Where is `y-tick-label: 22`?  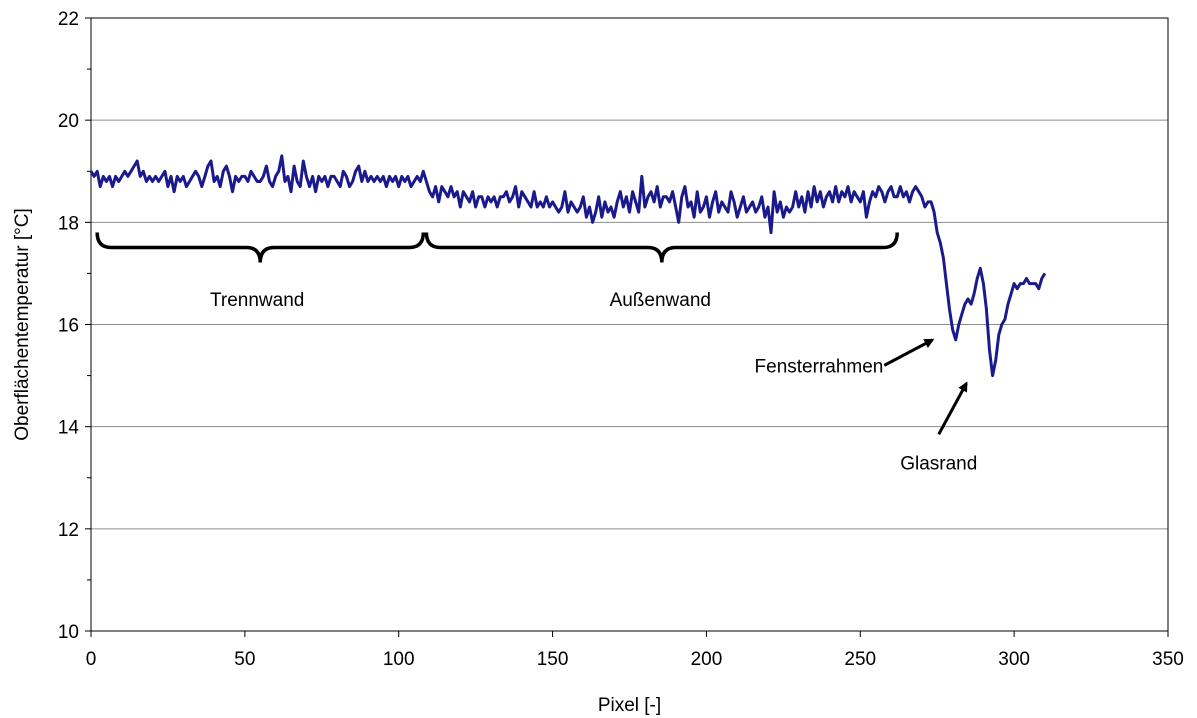 y-tick-label: 22 is located at coordinates (68, 19).